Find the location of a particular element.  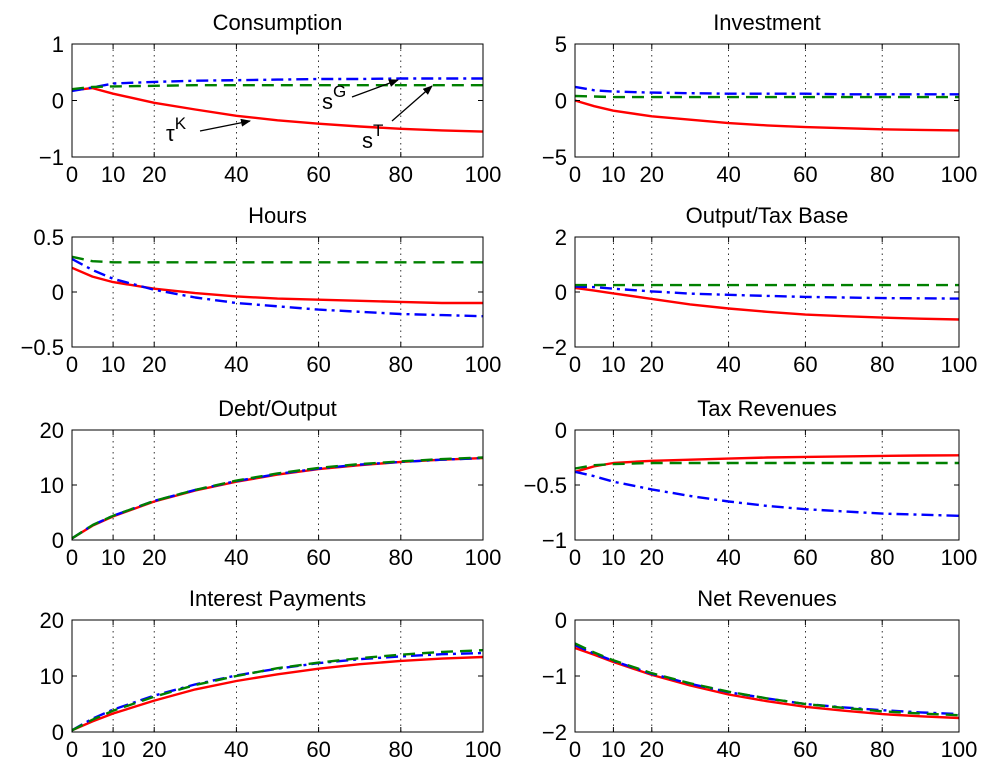

panel-title-output-tax-base: Output/Tax Base is located at coordinates (767, 215).